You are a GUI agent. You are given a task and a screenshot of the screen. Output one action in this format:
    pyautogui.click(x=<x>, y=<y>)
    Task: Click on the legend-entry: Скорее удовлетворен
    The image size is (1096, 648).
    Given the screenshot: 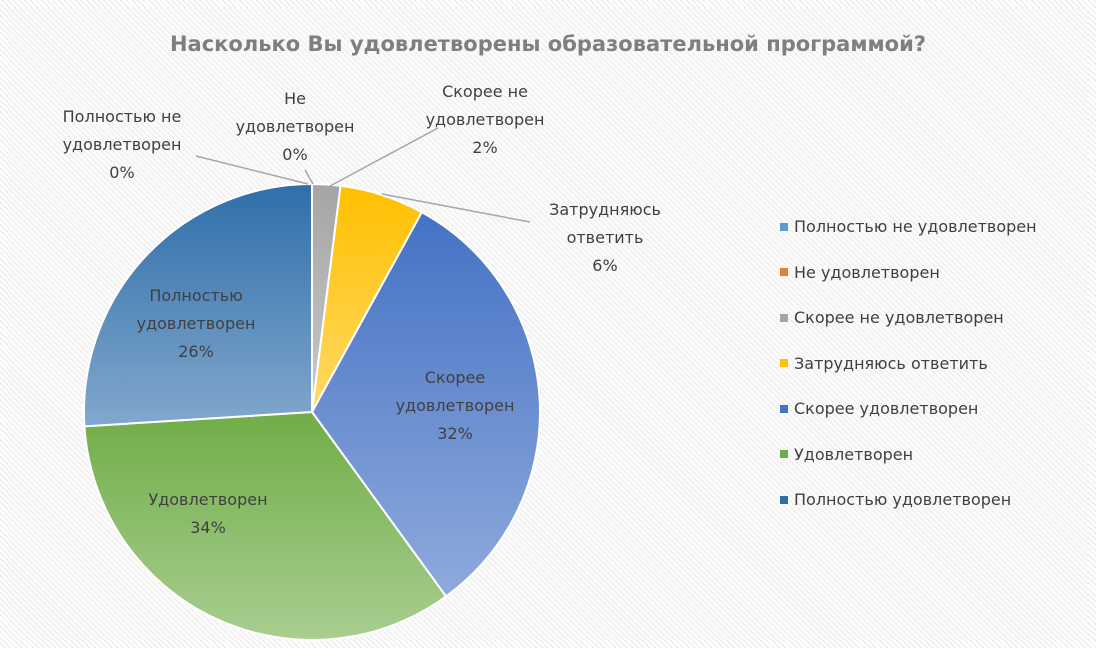 What is the action you would take?
    pyautogui.click(x=879, y=408)
    